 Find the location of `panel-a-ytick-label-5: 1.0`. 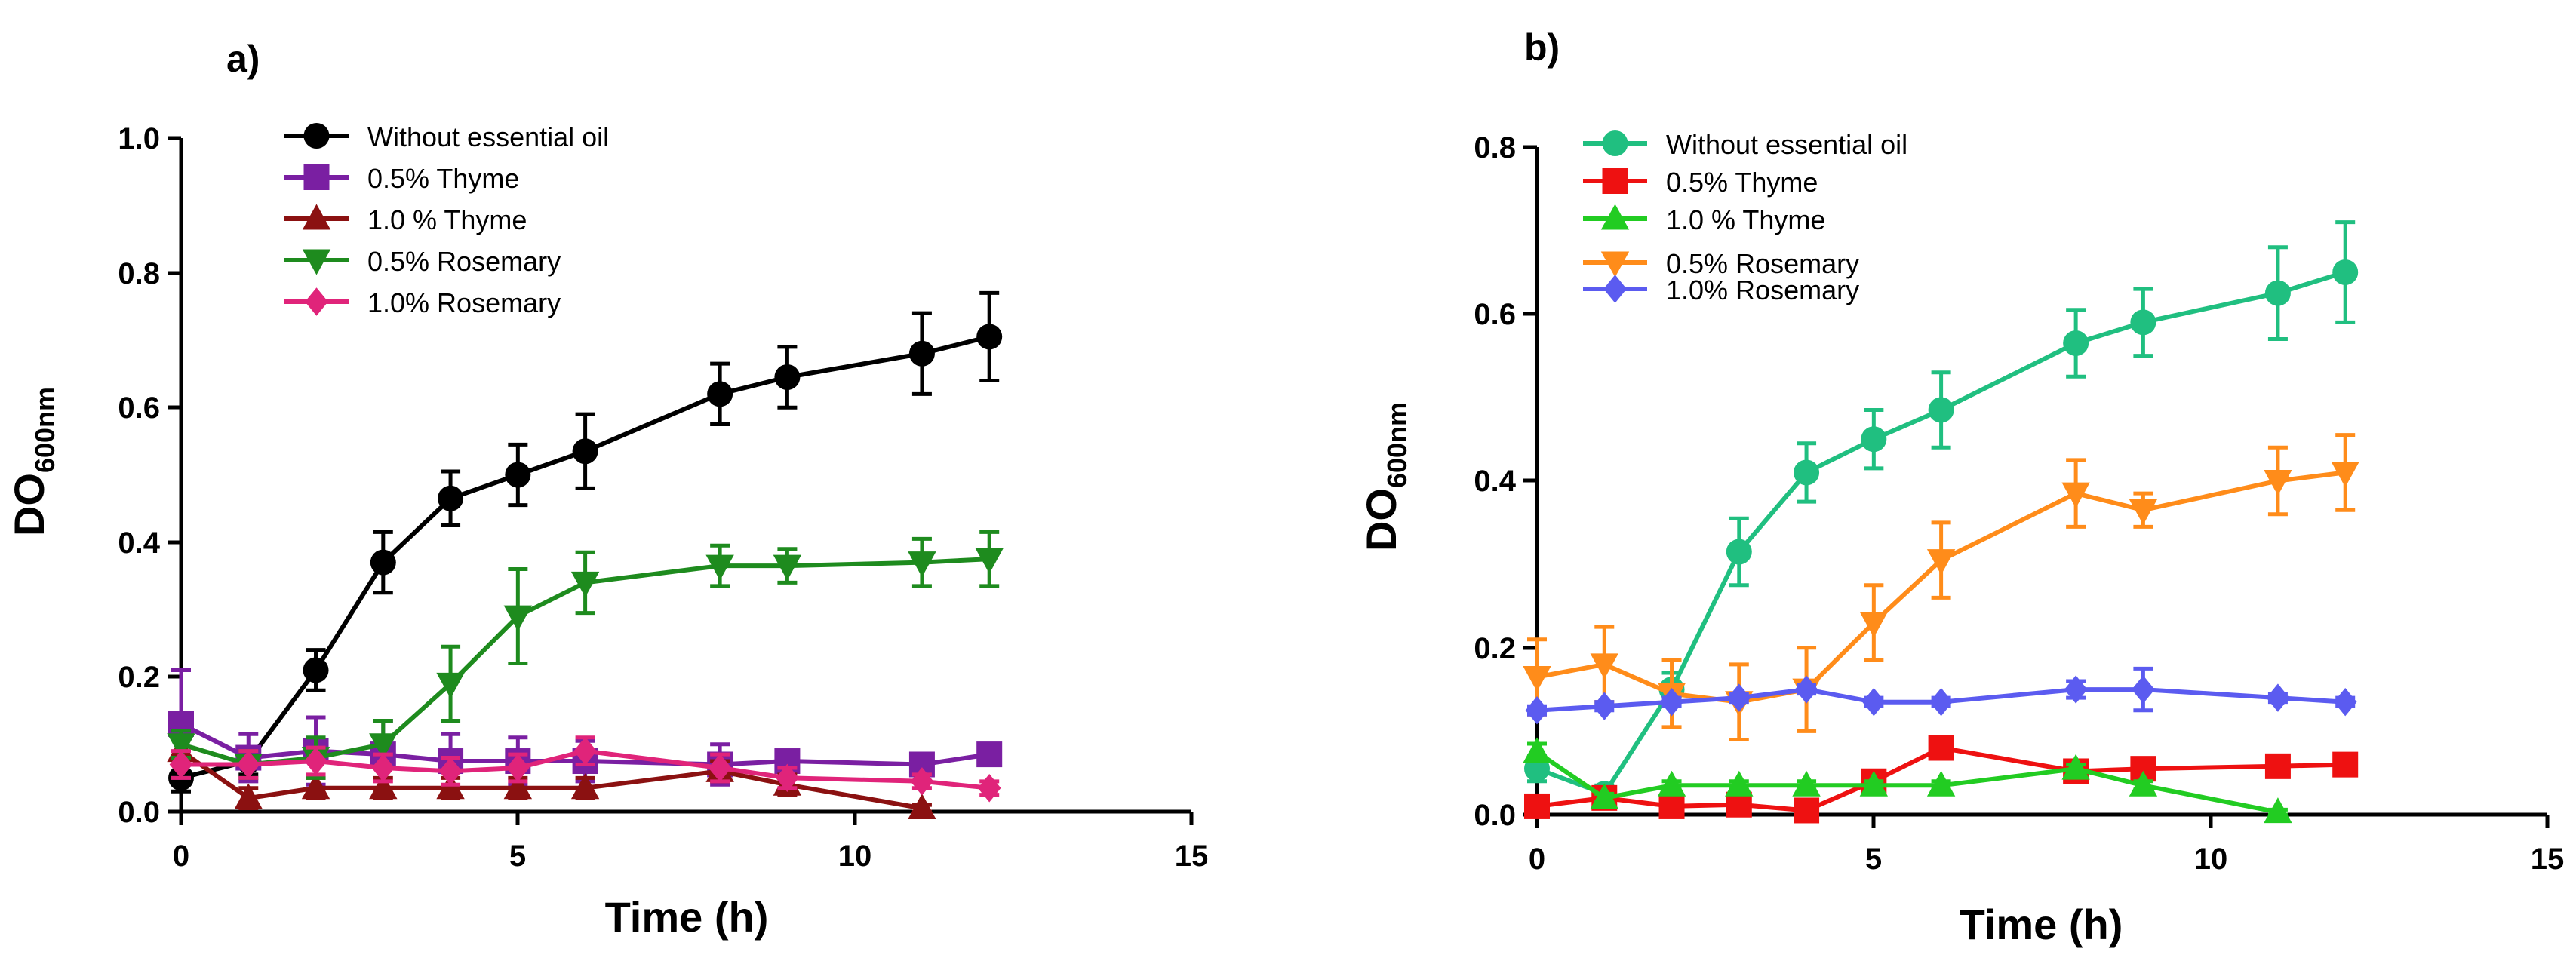

panel-a-ytick-label-5: 1.0 is located at coordinates (139, 138).